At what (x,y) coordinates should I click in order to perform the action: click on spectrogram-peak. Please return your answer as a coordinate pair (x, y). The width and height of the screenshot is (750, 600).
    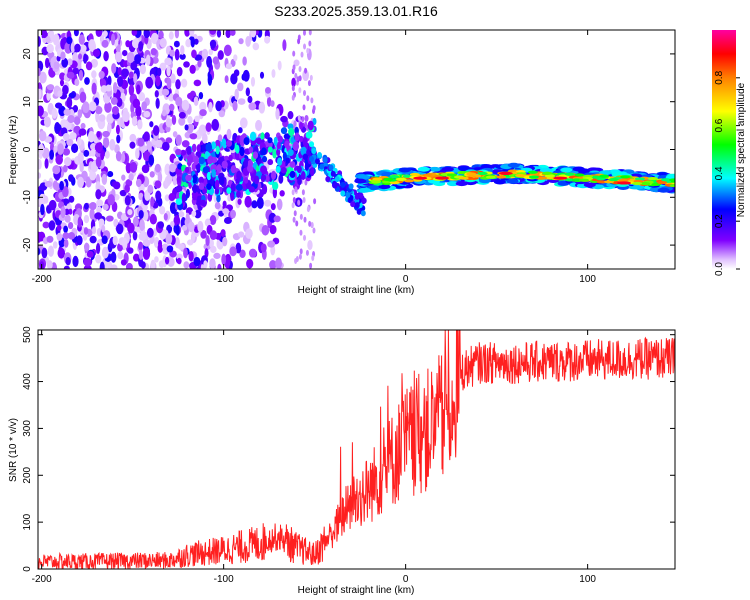
    Looking at the image, I should click on (420, 178).